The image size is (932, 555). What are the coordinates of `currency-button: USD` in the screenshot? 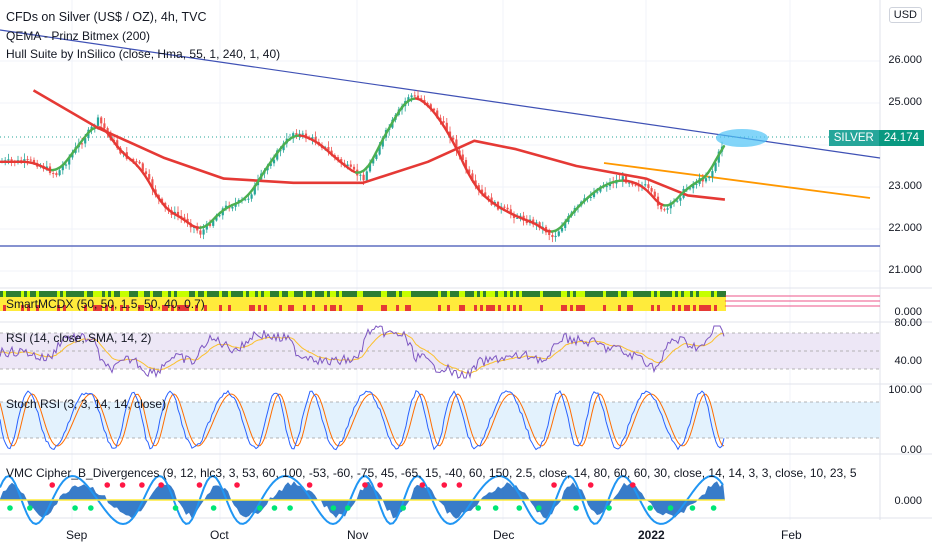 It's located at (905, 15).